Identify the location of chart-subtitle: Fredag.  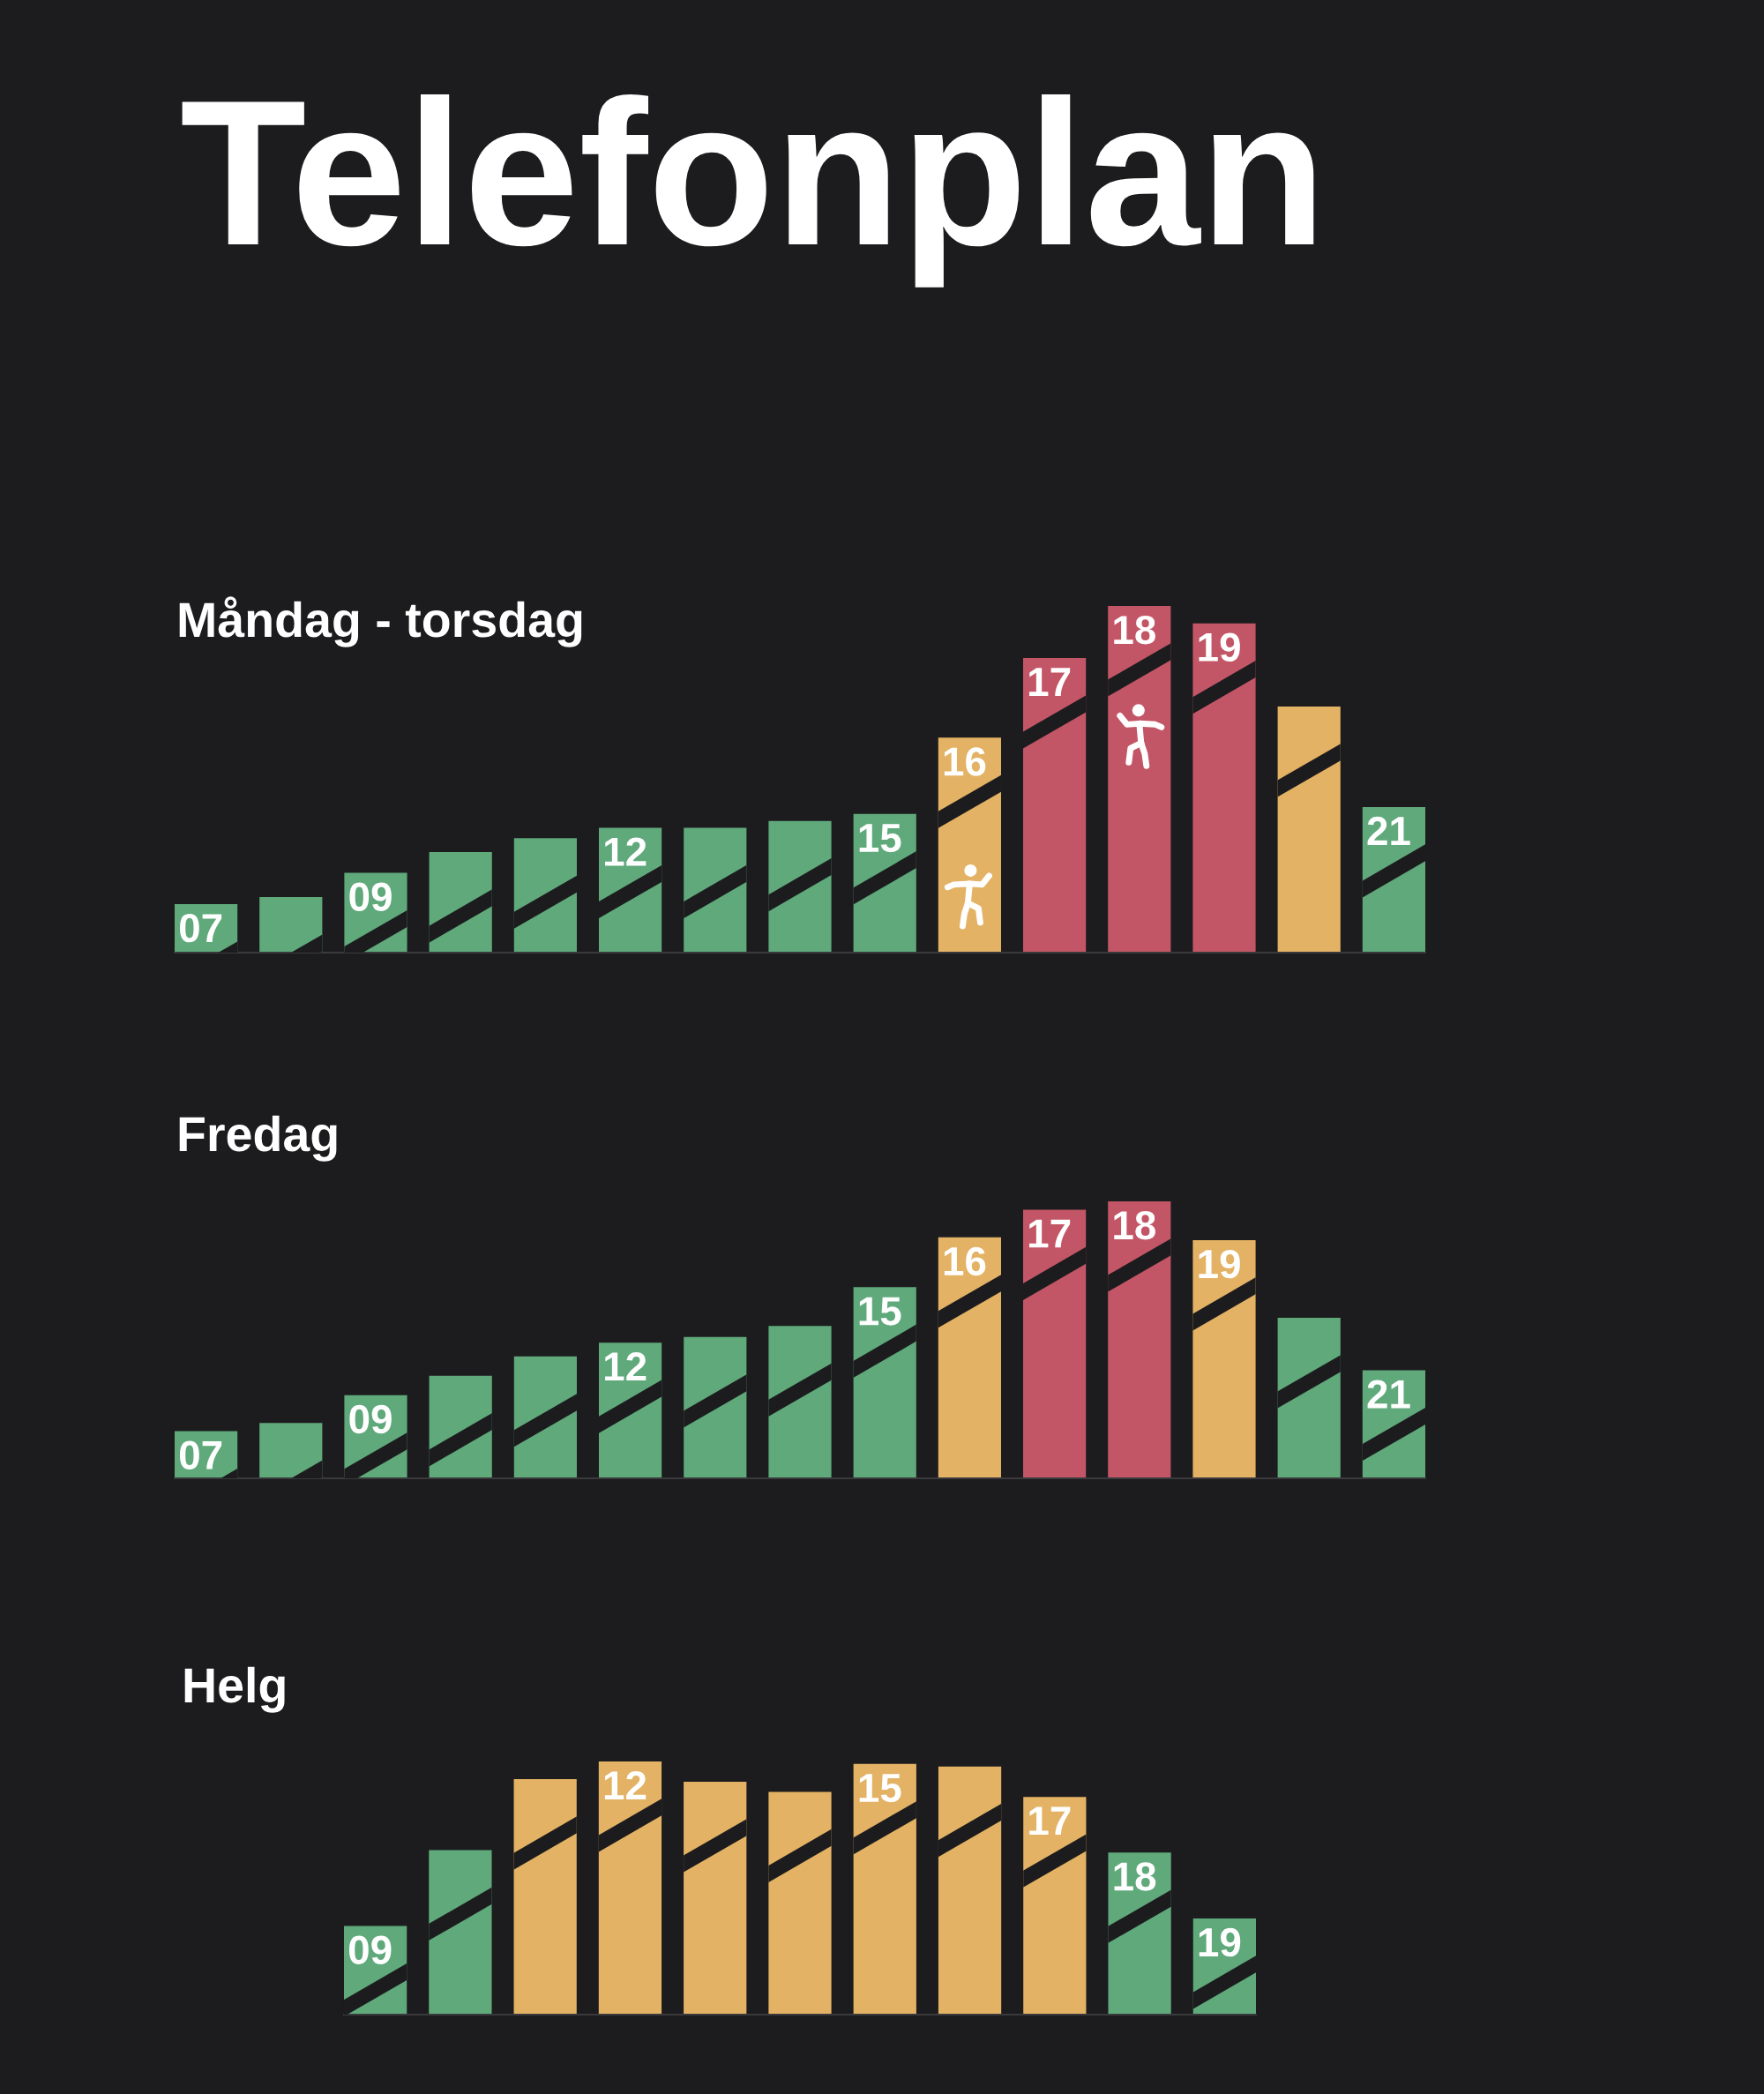
(258, 1138).